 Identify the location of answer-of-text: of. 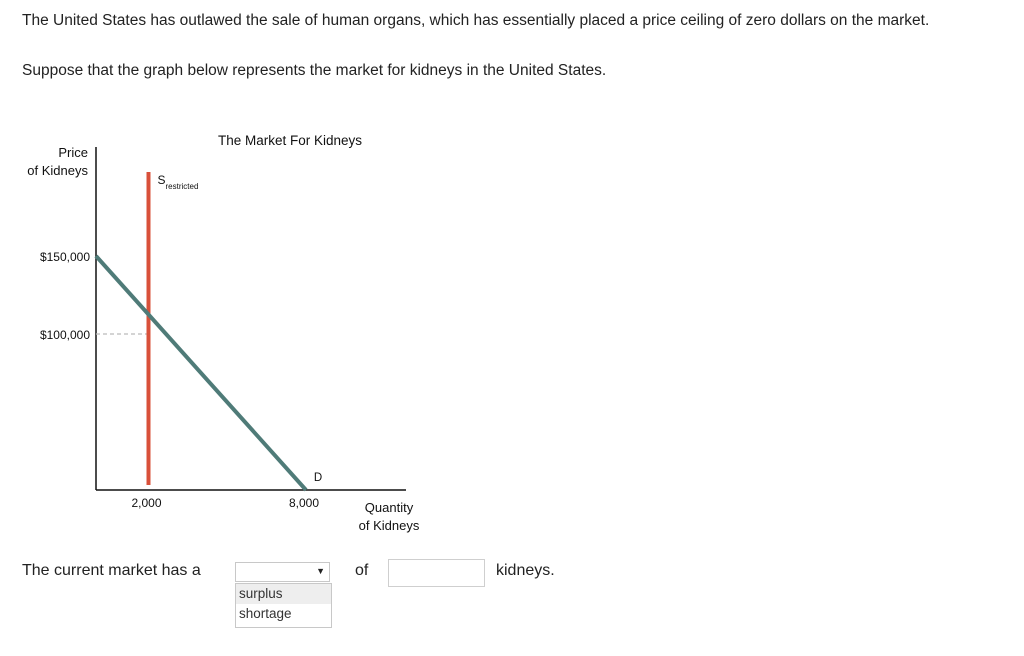
(362, 570).